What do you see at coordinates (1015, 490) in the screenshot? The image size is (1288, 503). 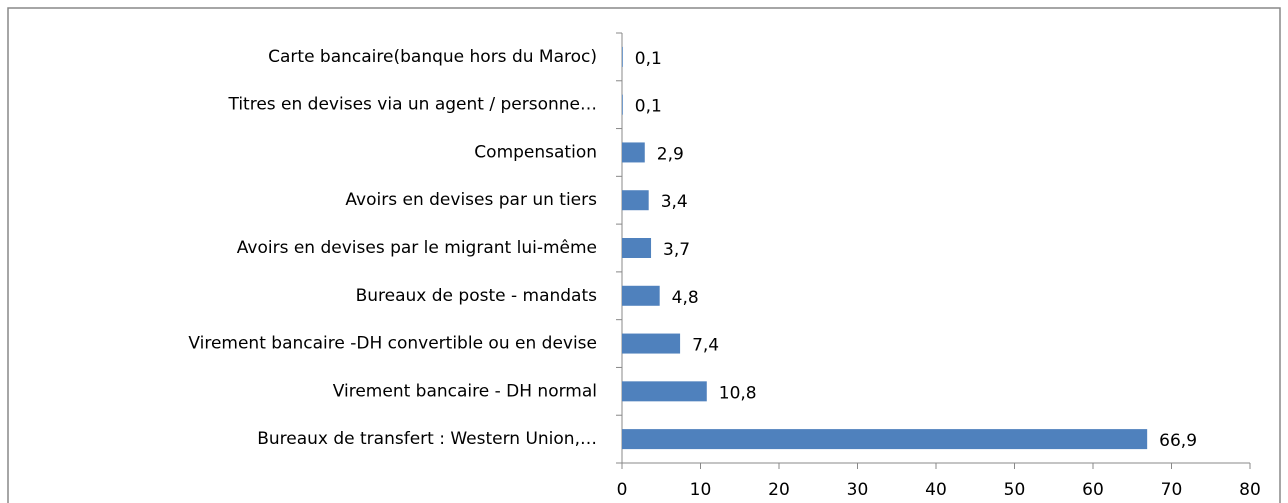 I see `x-tick-label: 50` at bounding box center [1015, 490].